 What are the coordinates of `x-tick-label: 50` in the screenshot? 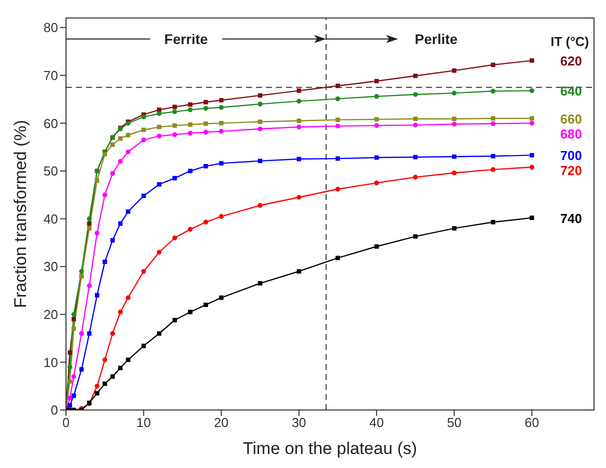 It's located at (454, 422).